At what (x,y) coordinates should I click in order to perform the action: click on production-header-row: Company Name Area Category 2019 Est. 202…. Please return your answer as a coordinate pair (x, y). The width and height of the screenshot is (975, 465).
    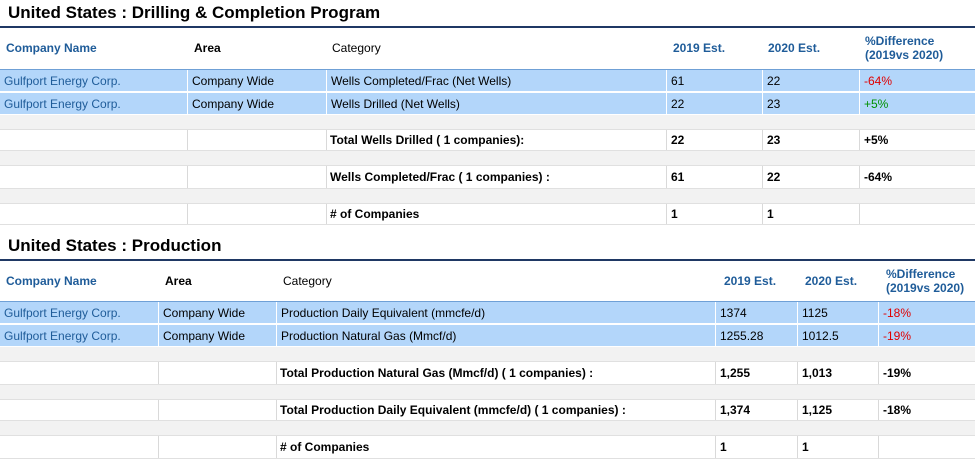
    Looking at the image, I should click on (487, 281).